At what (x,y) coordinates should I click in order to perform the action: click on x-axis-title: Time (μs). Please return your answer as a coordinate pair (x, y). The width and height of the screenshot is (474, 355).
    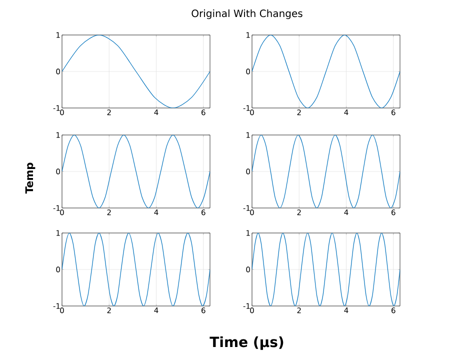
    Looking at the image, I should click on (247, 343).